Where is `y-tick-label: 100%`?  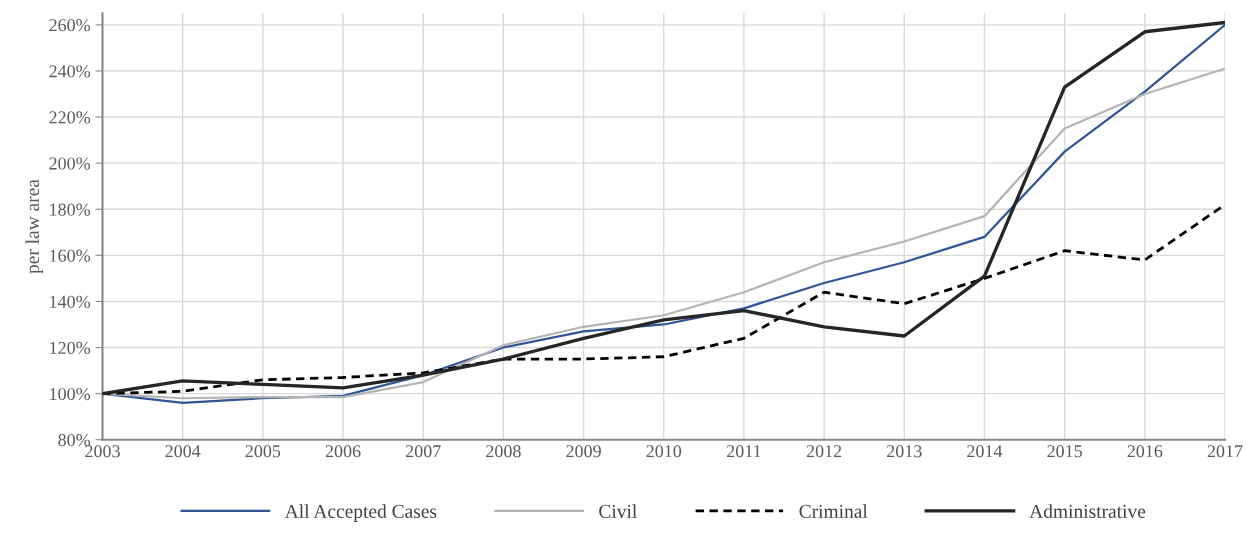
y-tick-label: 100% is located at coordinates (70, 394).